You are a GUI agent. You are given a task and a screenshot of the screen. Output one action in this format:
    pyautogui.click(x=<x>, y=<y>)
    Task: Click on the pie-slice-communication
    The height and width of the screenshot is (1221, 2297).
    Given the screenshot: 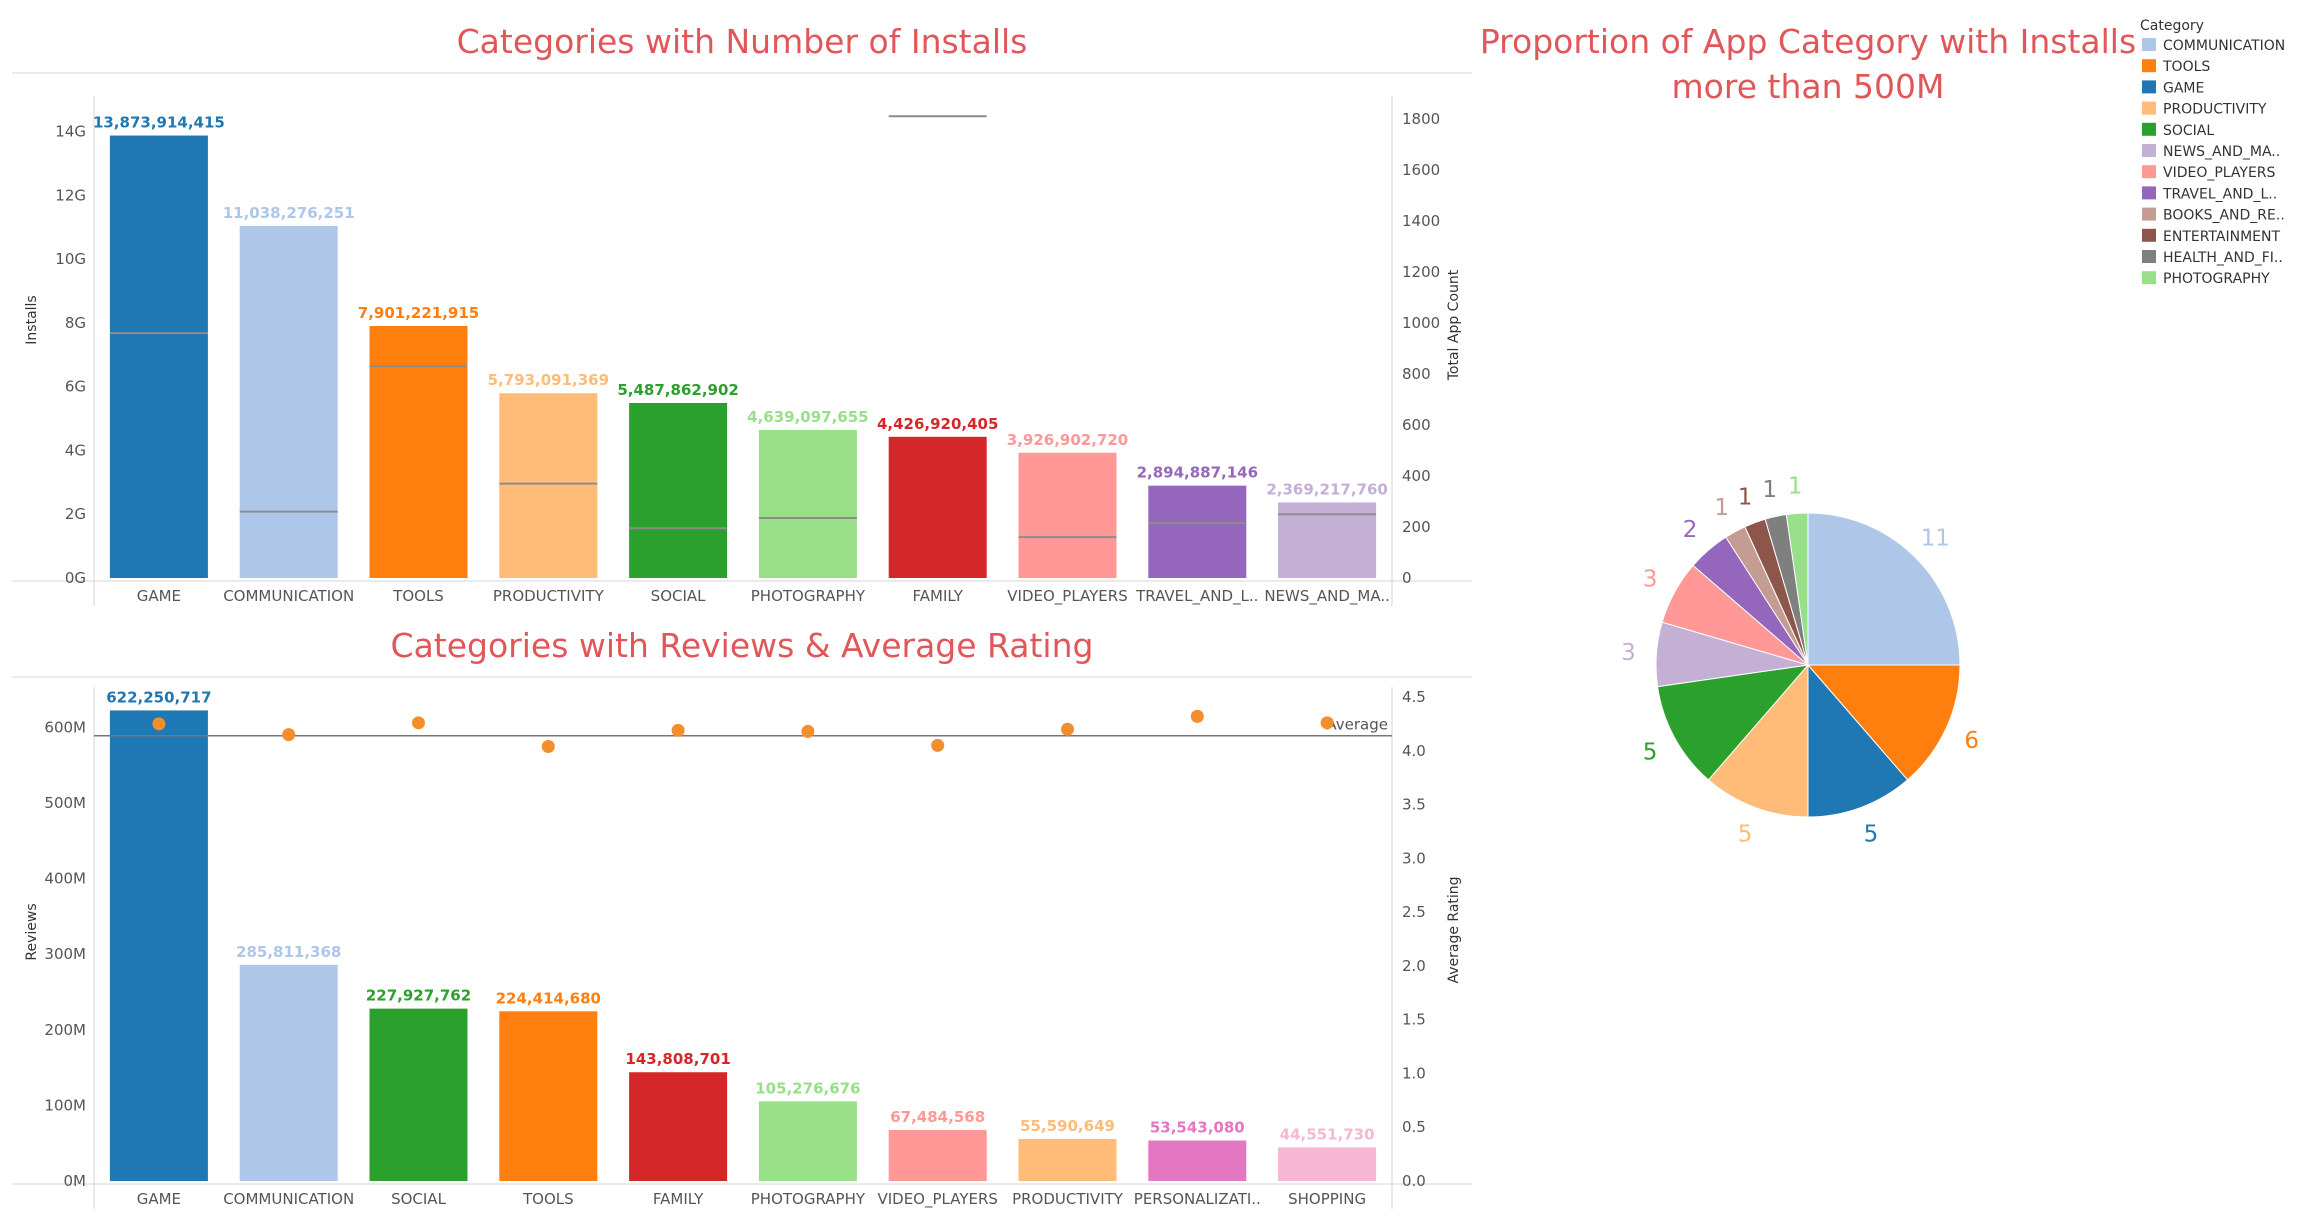 What is the action you would take?
    pyautogui.click(x=1884, y=589)
    